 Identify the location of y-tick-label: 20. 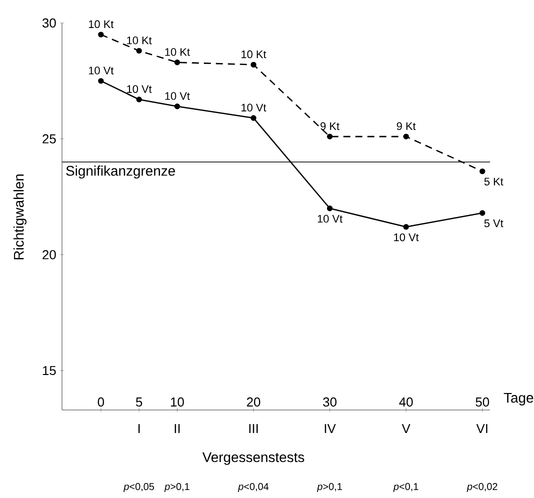
(49, 255).